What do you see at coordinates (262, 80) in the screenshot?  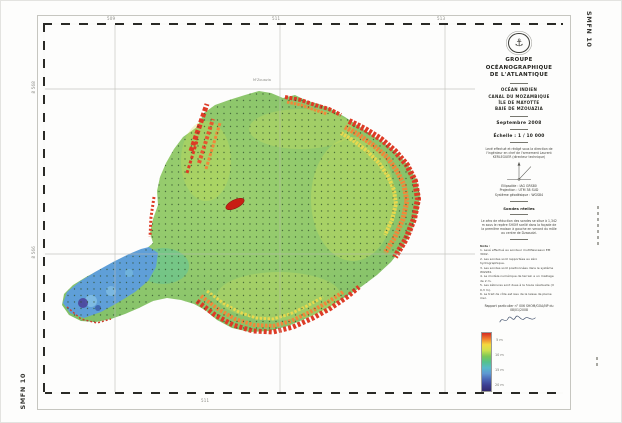 I see `place-label: M'Zouazia` at bounding box center [262, 80].